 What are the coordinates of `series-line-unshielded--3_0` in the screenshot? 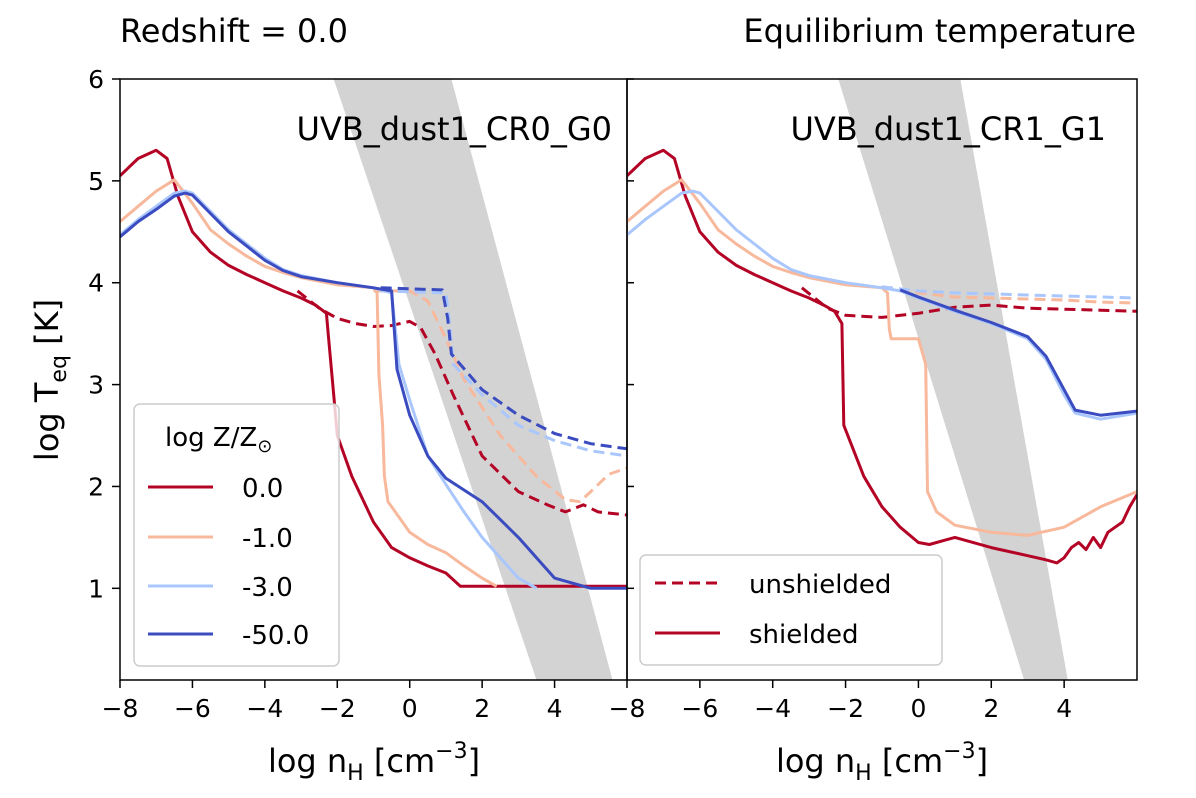 It's located at (503, 373).